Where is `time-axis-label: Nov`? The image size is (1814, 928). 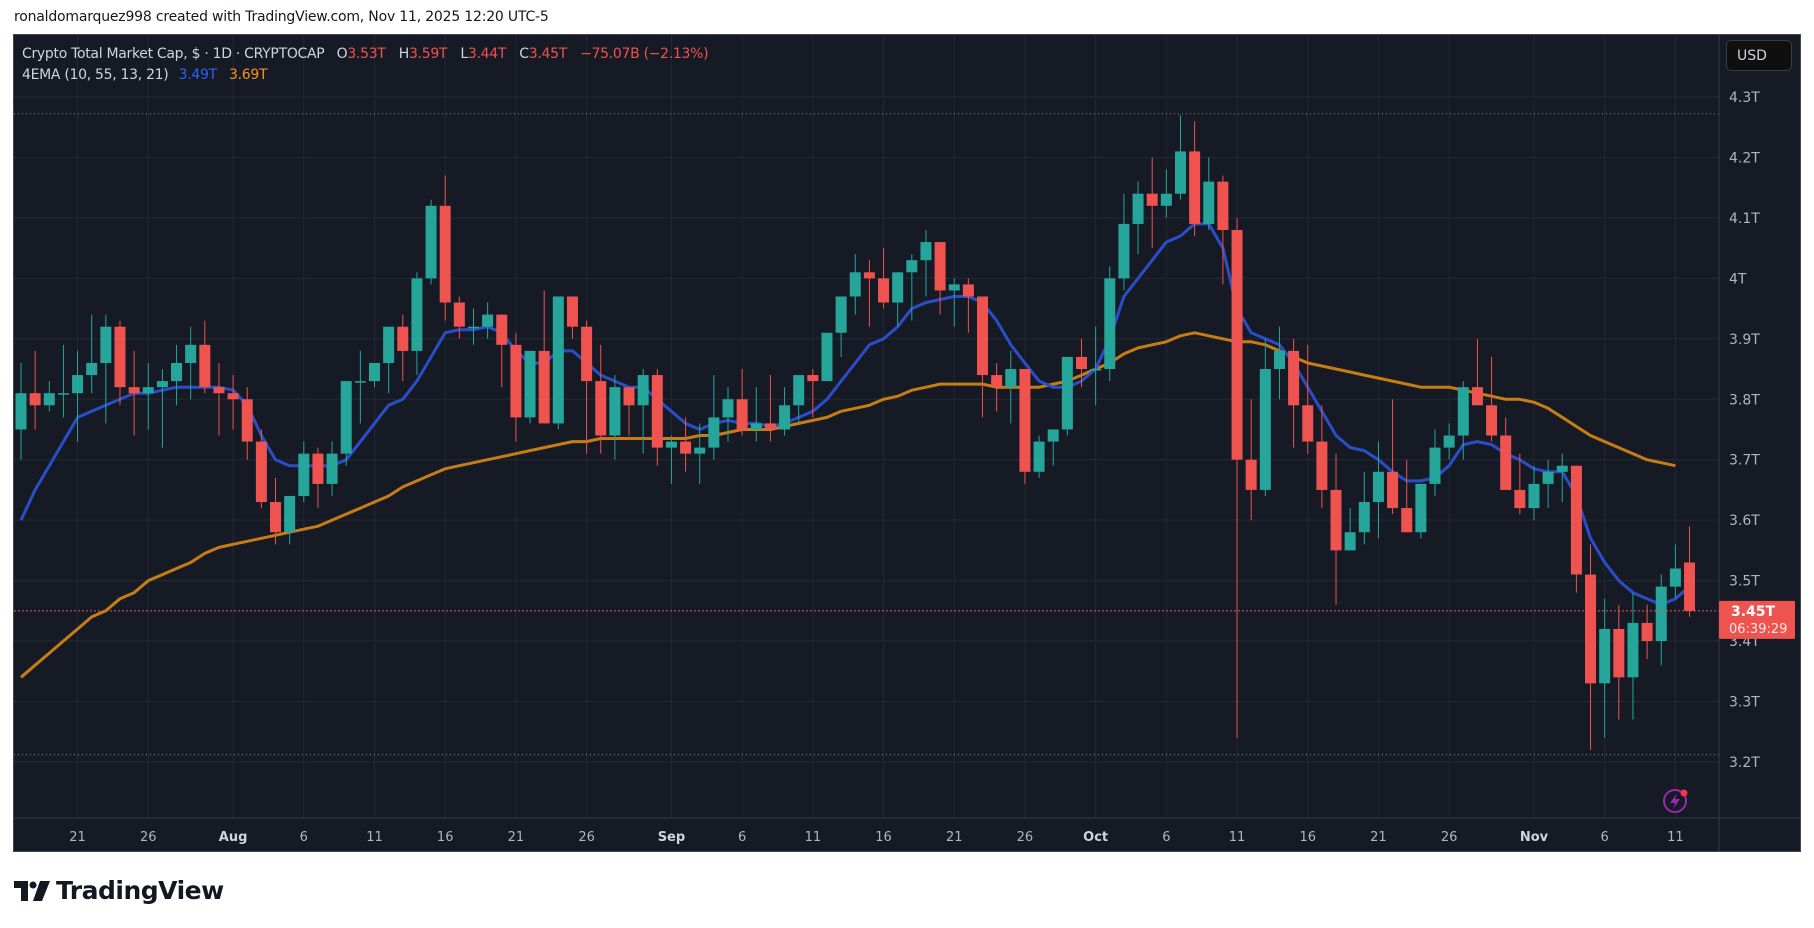 time-axis-label: Nov is located at coordinates (1534, 837).